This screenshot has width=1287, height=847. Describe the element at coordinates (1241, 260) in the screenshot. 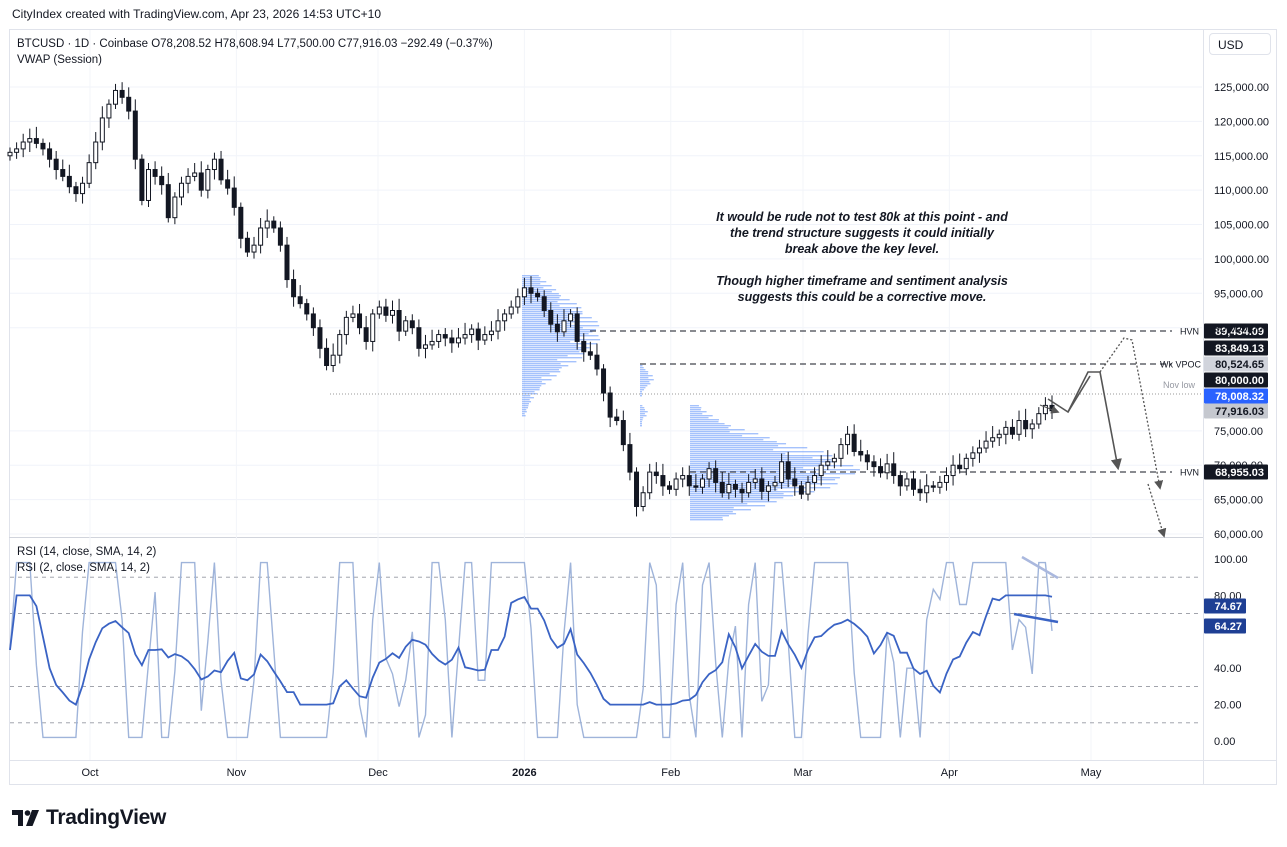

I see `price-tick-label: 100,000.00` at that location.